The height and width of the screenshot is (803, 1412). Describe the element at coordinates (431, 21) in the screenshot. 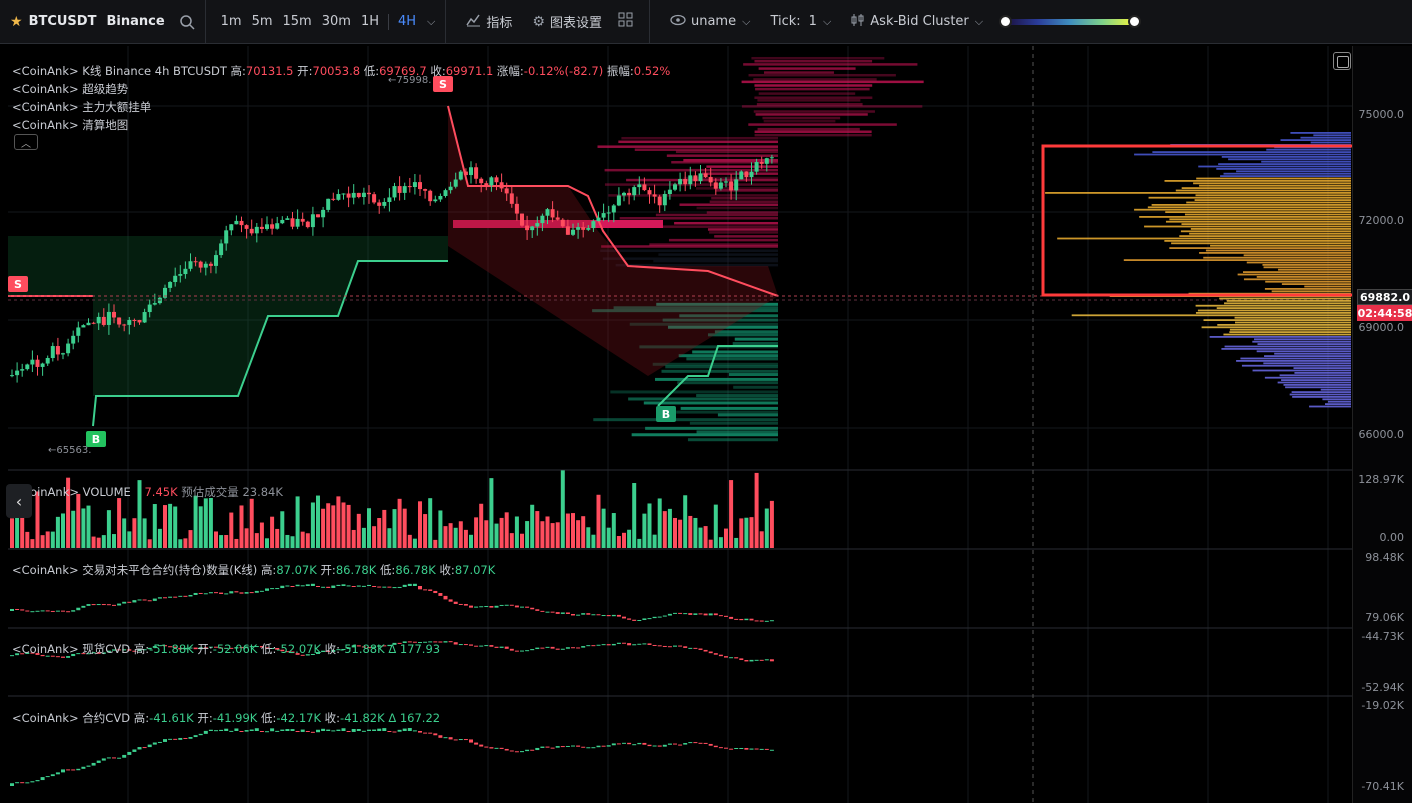

I see `chevron-down-icon: ⌵` at that location.